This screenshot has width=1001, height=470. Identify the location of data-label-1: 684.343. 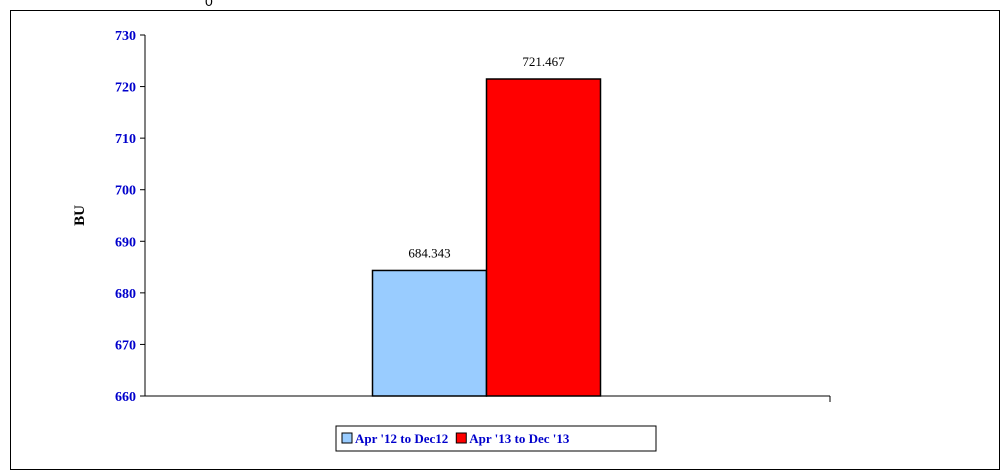
(429, 252).